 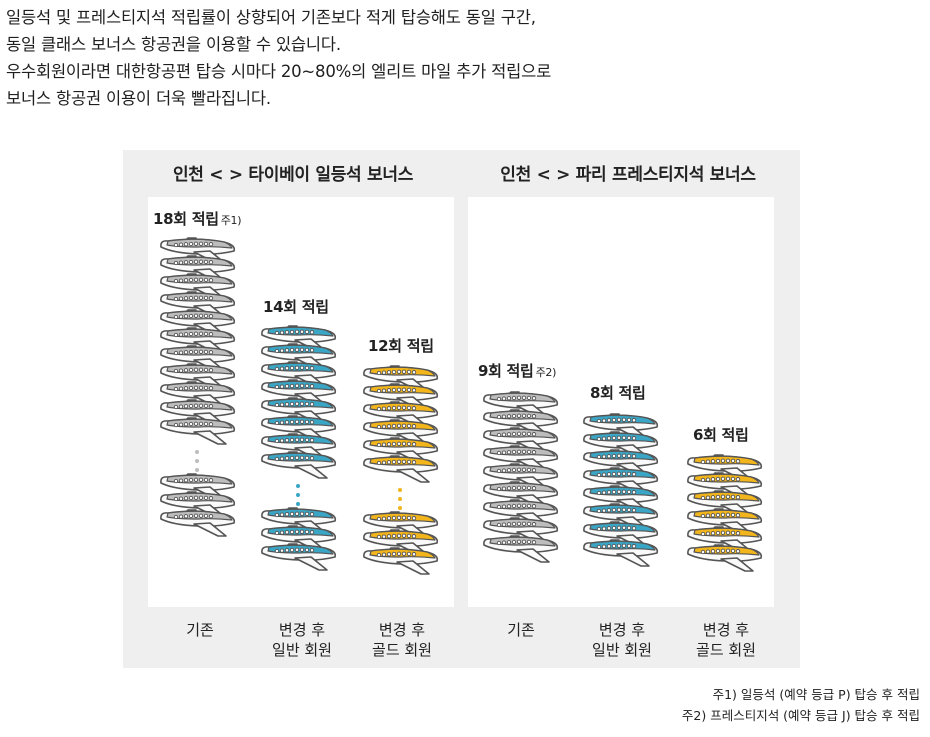 What do you see at coordinates (800, 715) in the screenshot?
I see `footnote: 주2) 프레스티지석 (예약 등급 J) 탑승 후 적립` at bounding box center [800, 715].